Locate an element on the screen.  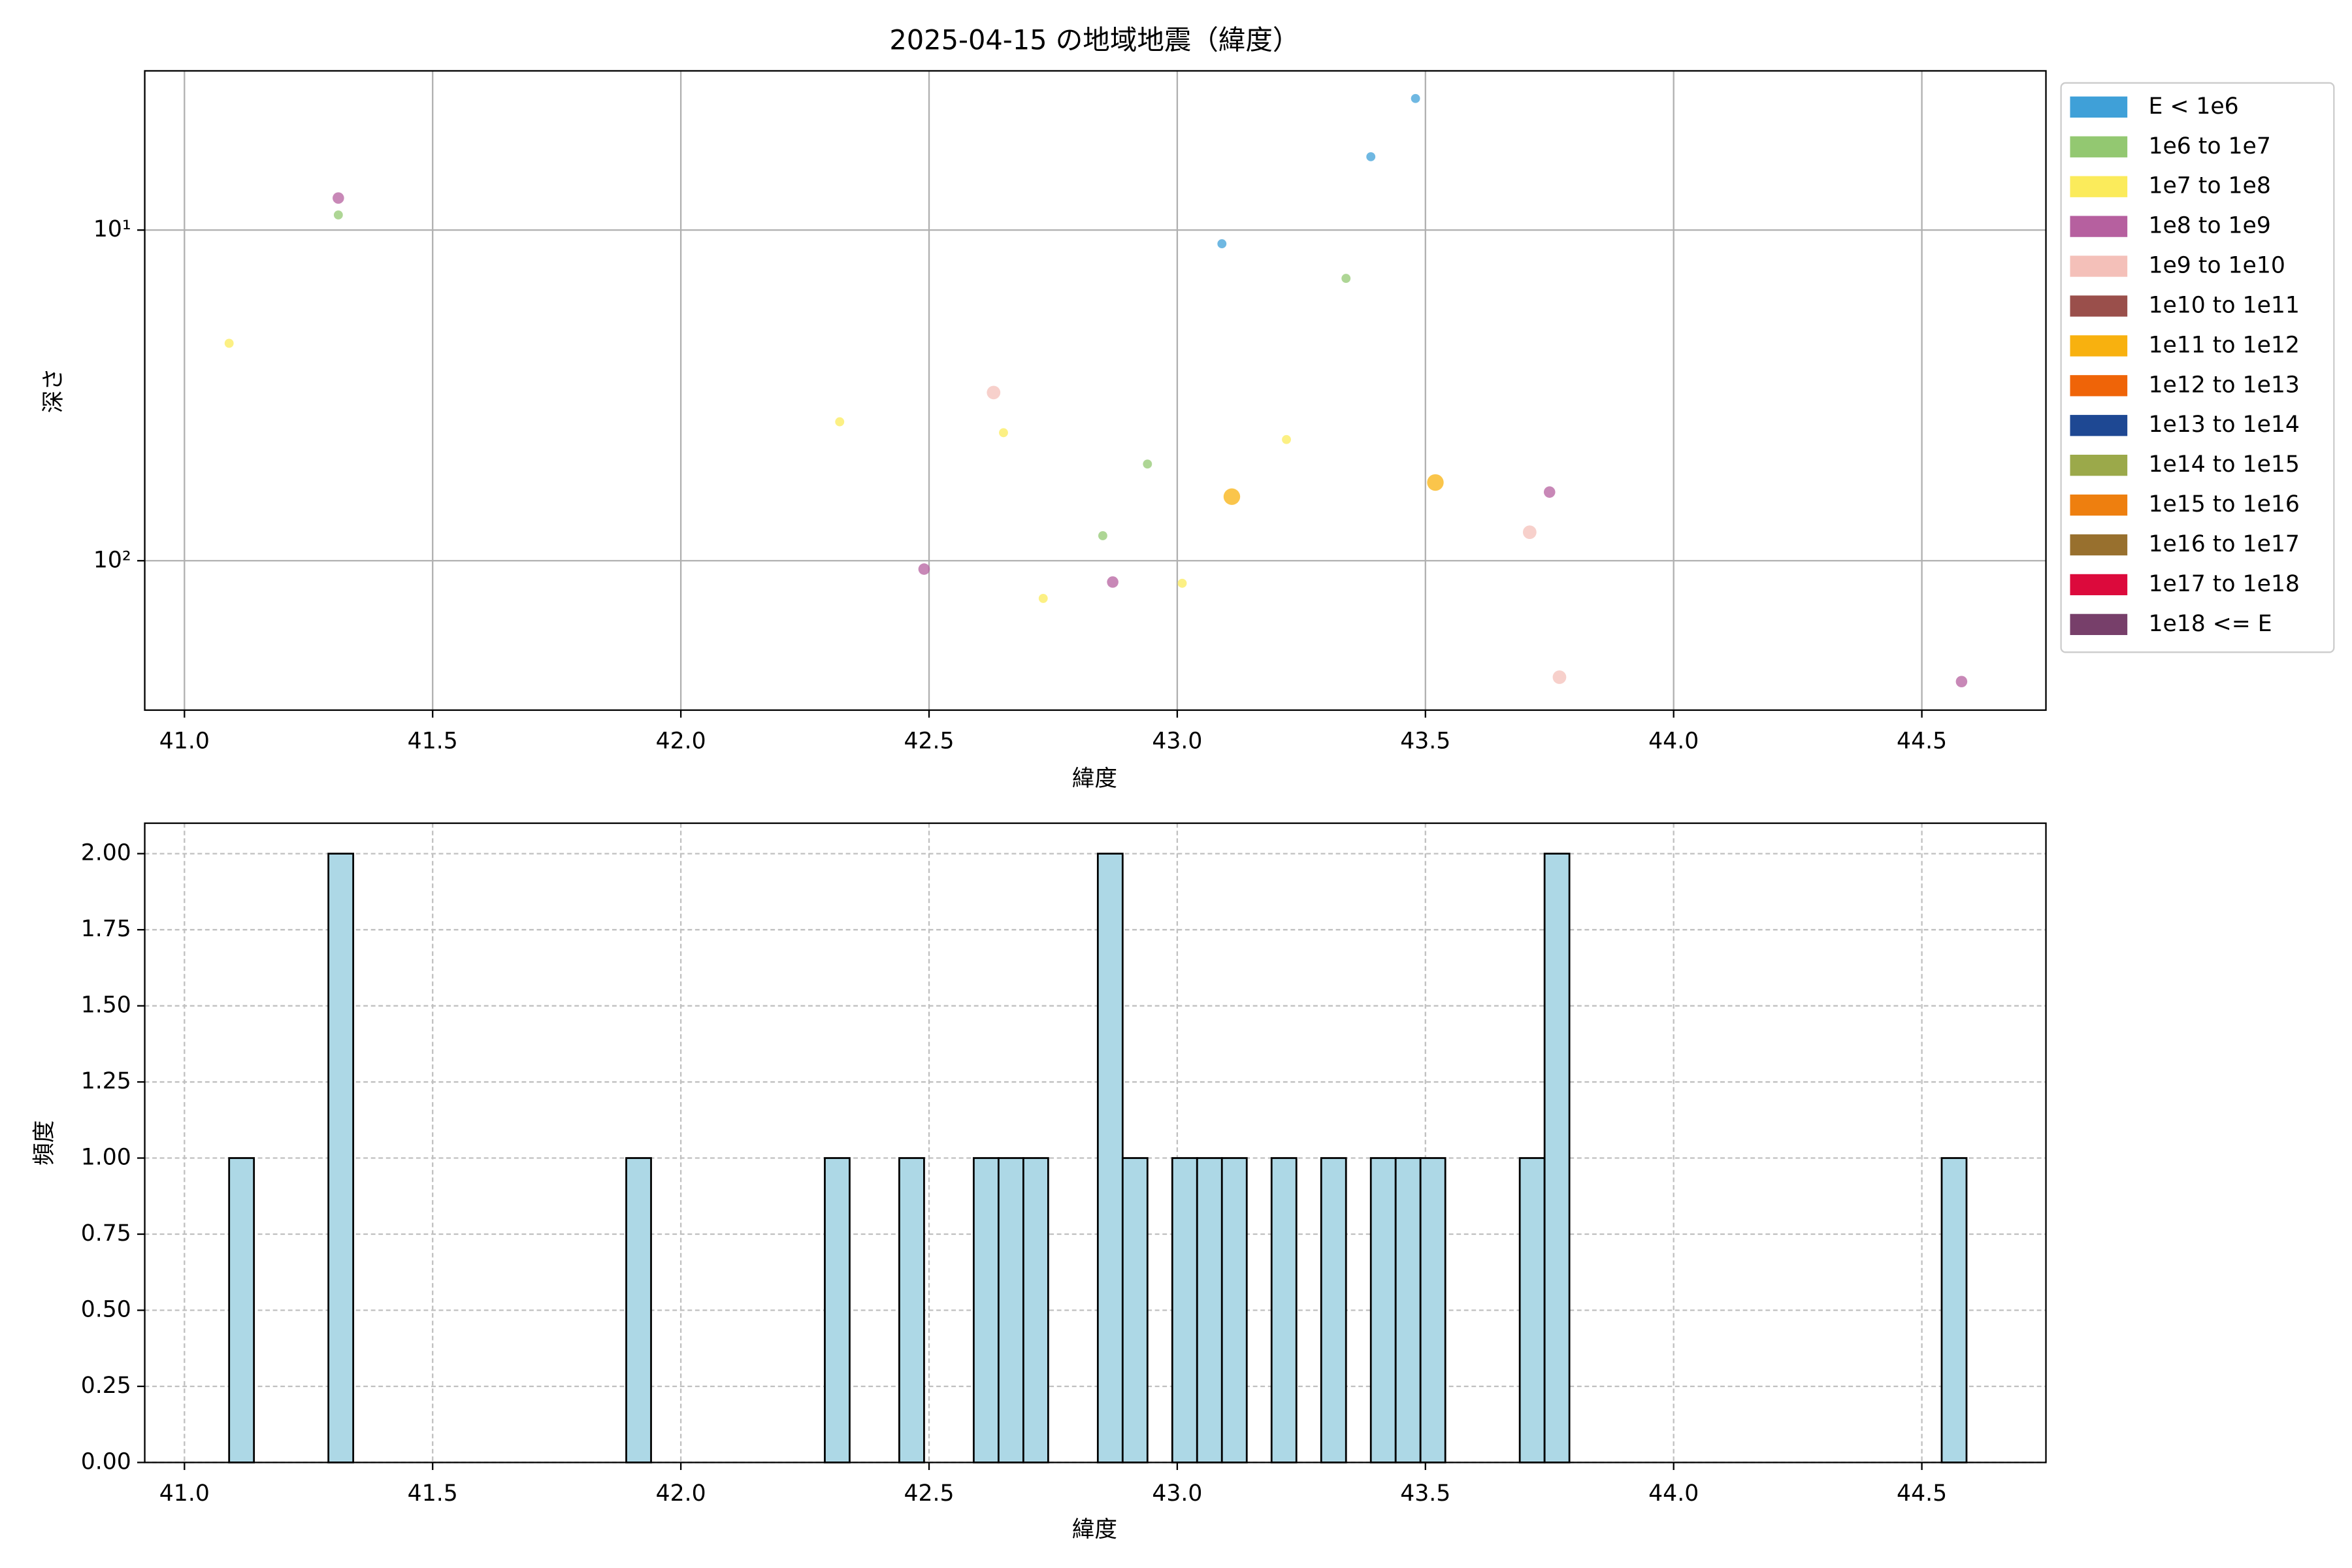
y-tick-label: 1.25 is located at coordinates (106, 1081).